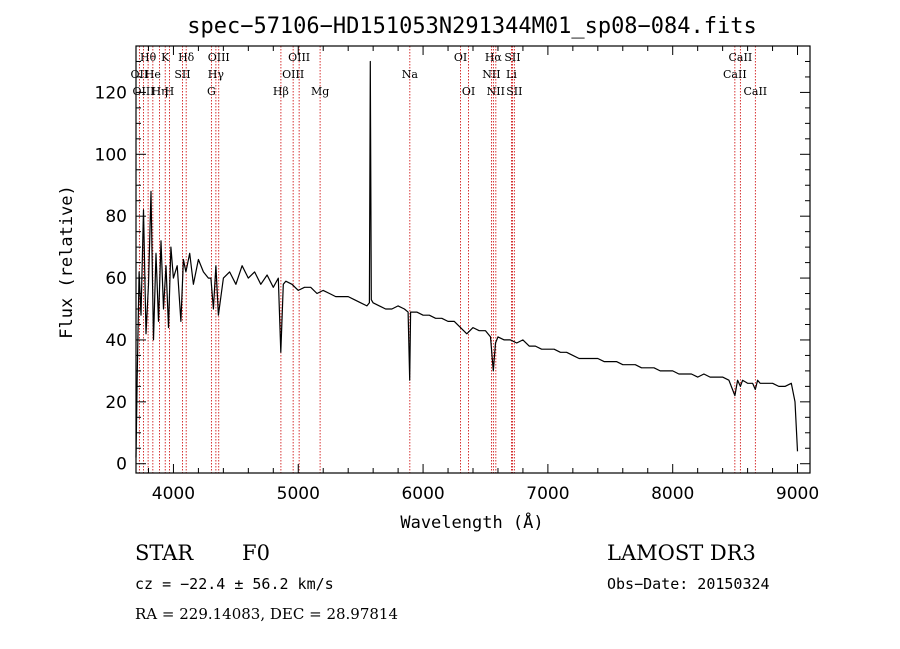 The width and height of the screenshot is (900, 649). I want to click on spectral-line-label: K, so click(165, 57).